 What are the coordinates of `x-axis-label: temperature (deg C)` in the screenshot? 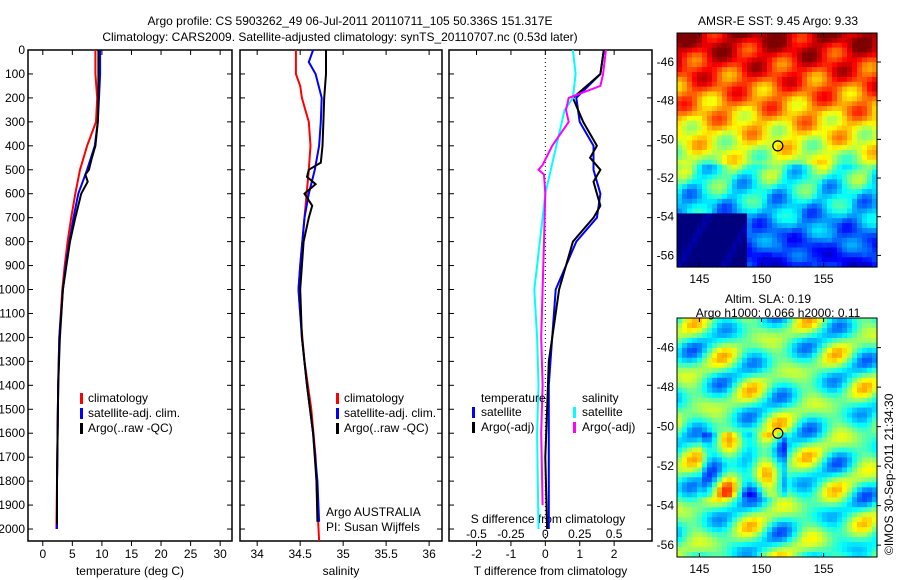 It's located at (130, 571).